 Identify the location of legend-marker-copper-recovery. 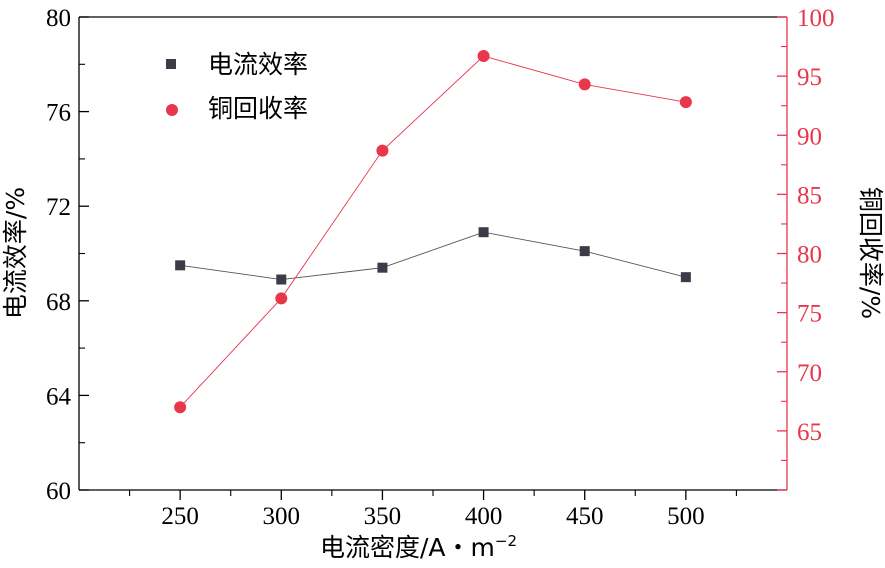
(172, 110).